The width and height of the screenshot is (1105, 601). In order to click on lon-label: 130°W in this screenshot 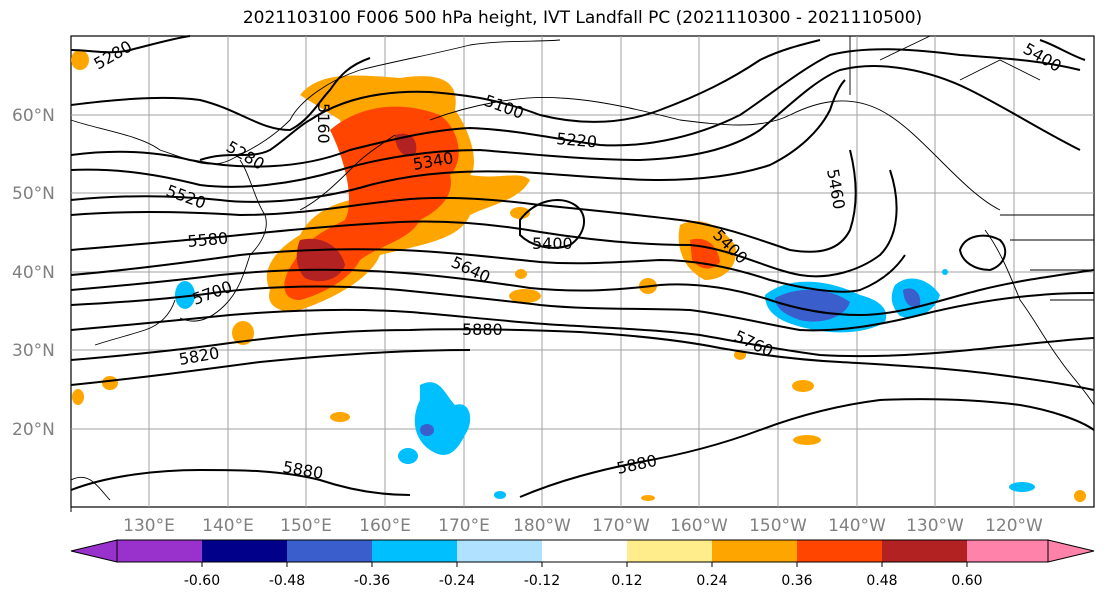, I will do `click(935, 526)`.